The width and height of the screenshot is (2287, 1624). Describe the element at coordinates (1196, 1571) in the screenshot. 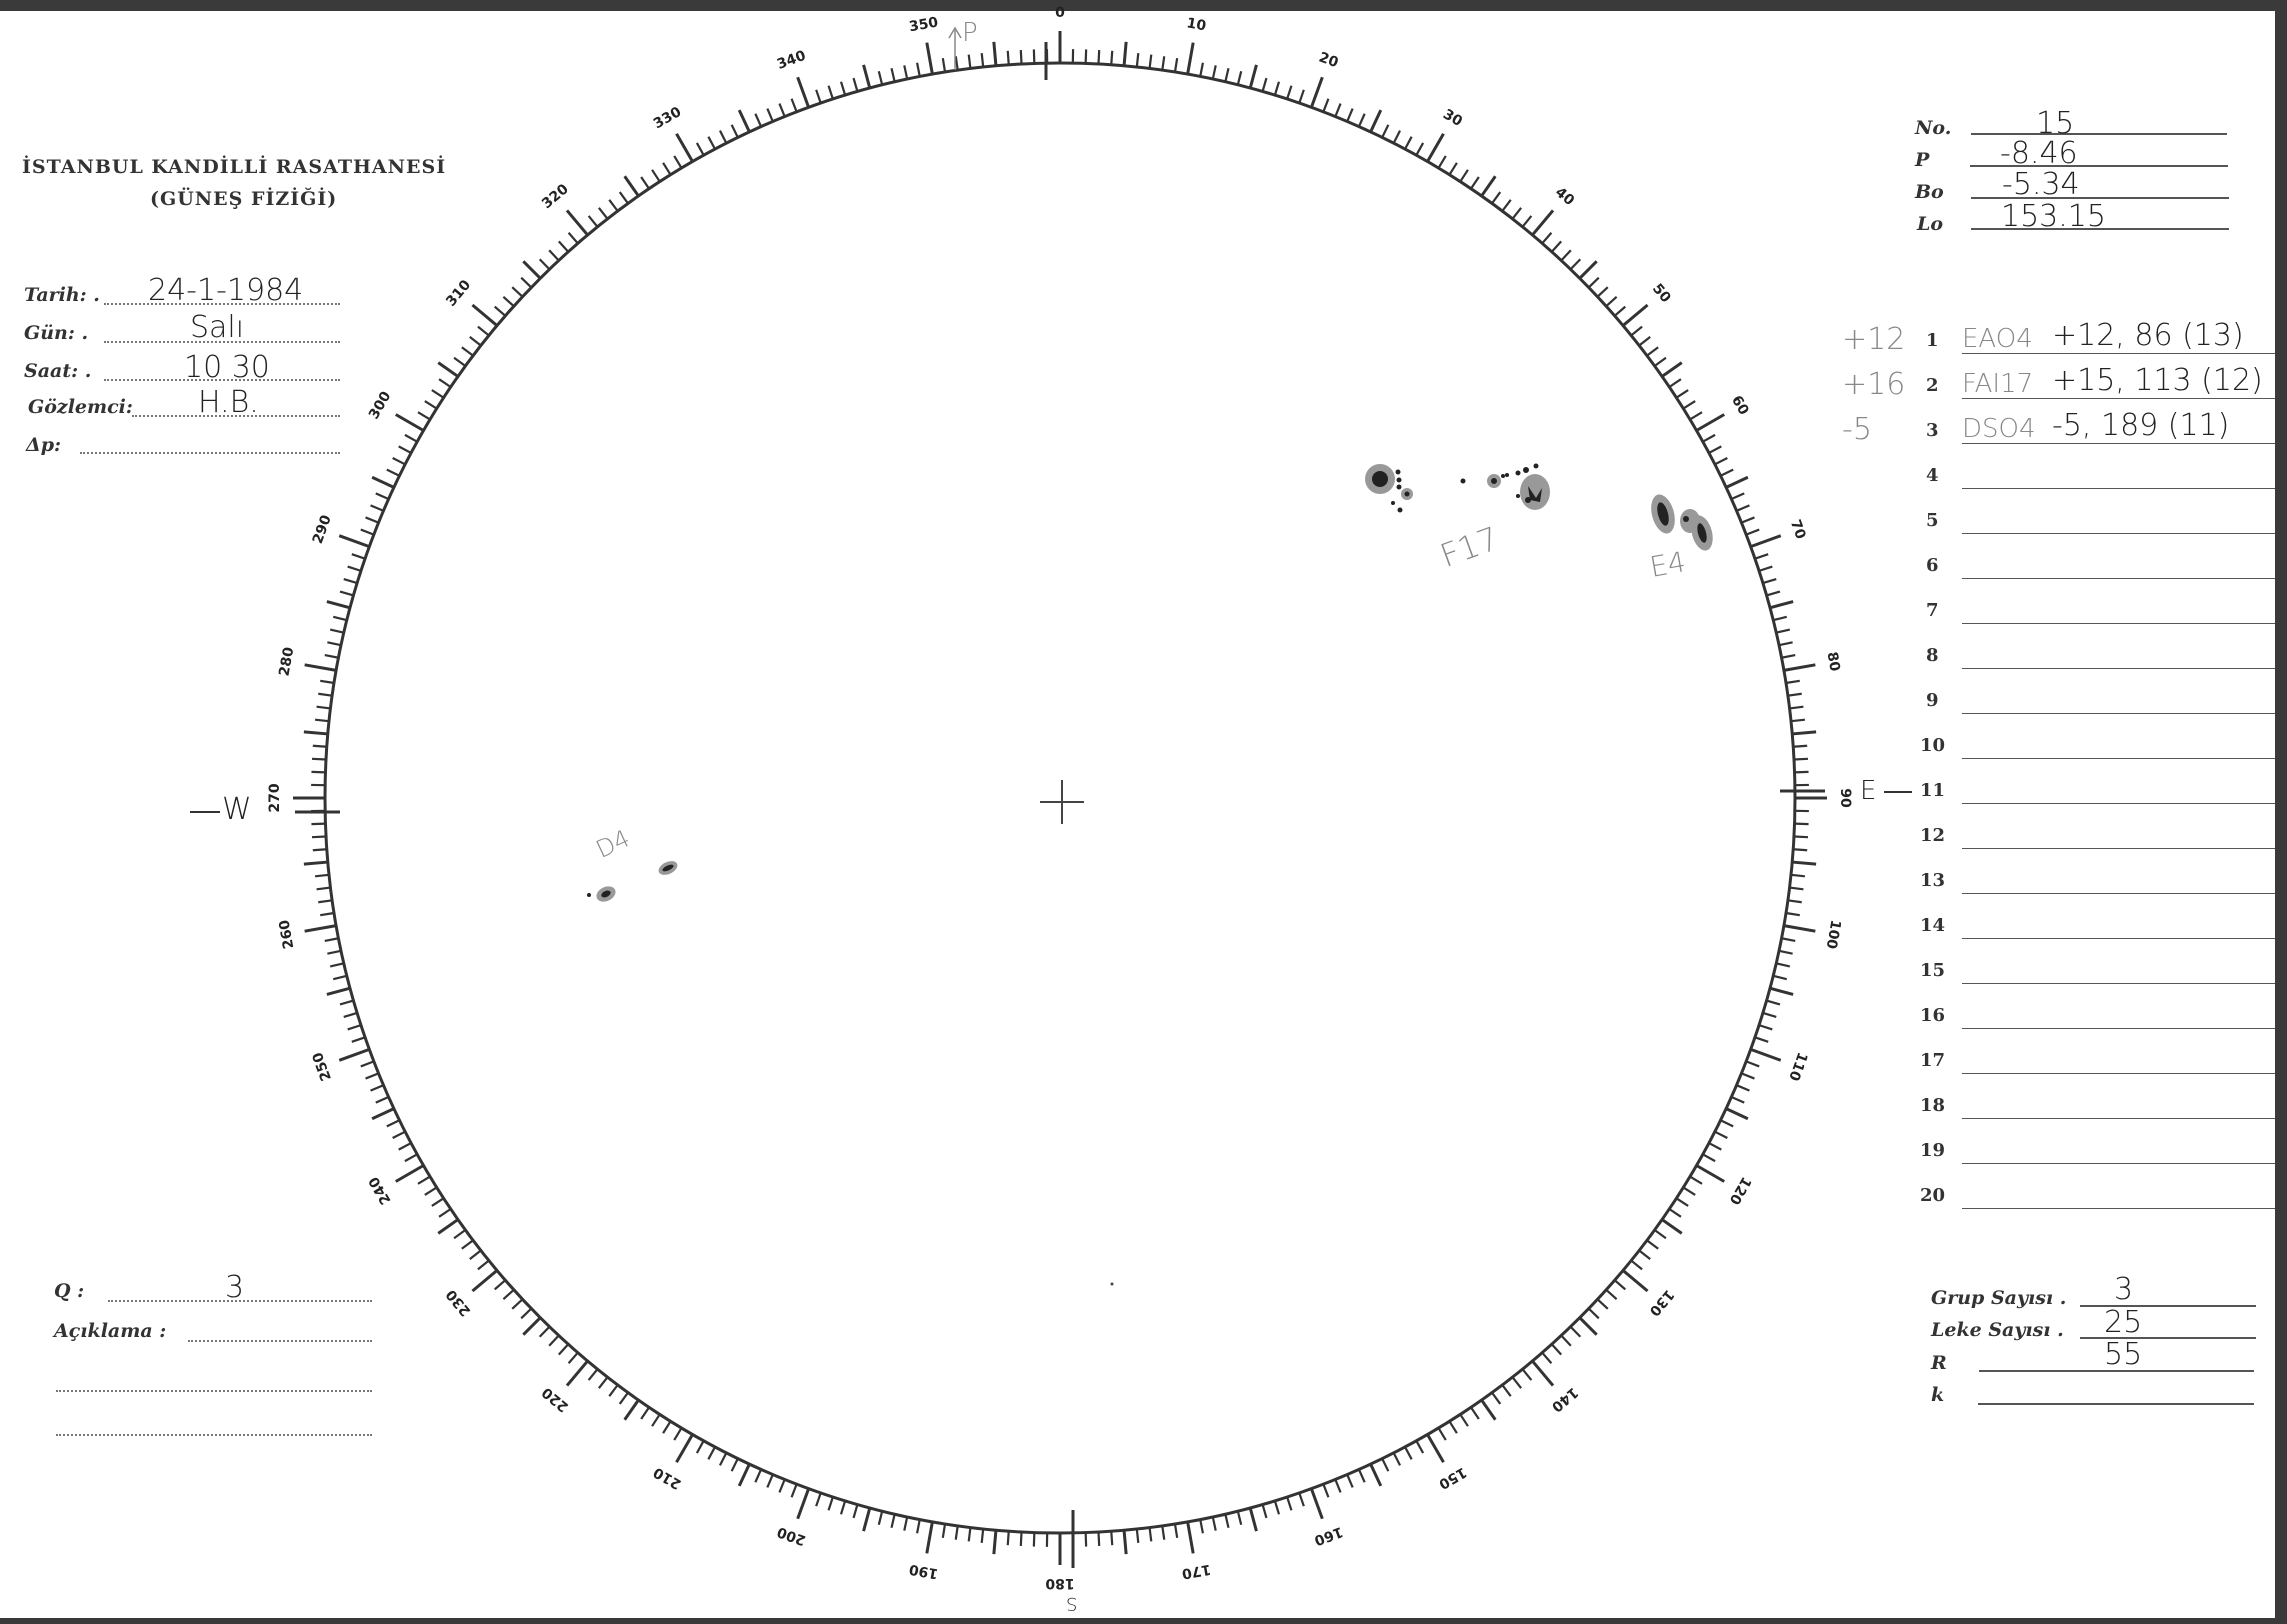

I see `degree-label: 170` at that location.